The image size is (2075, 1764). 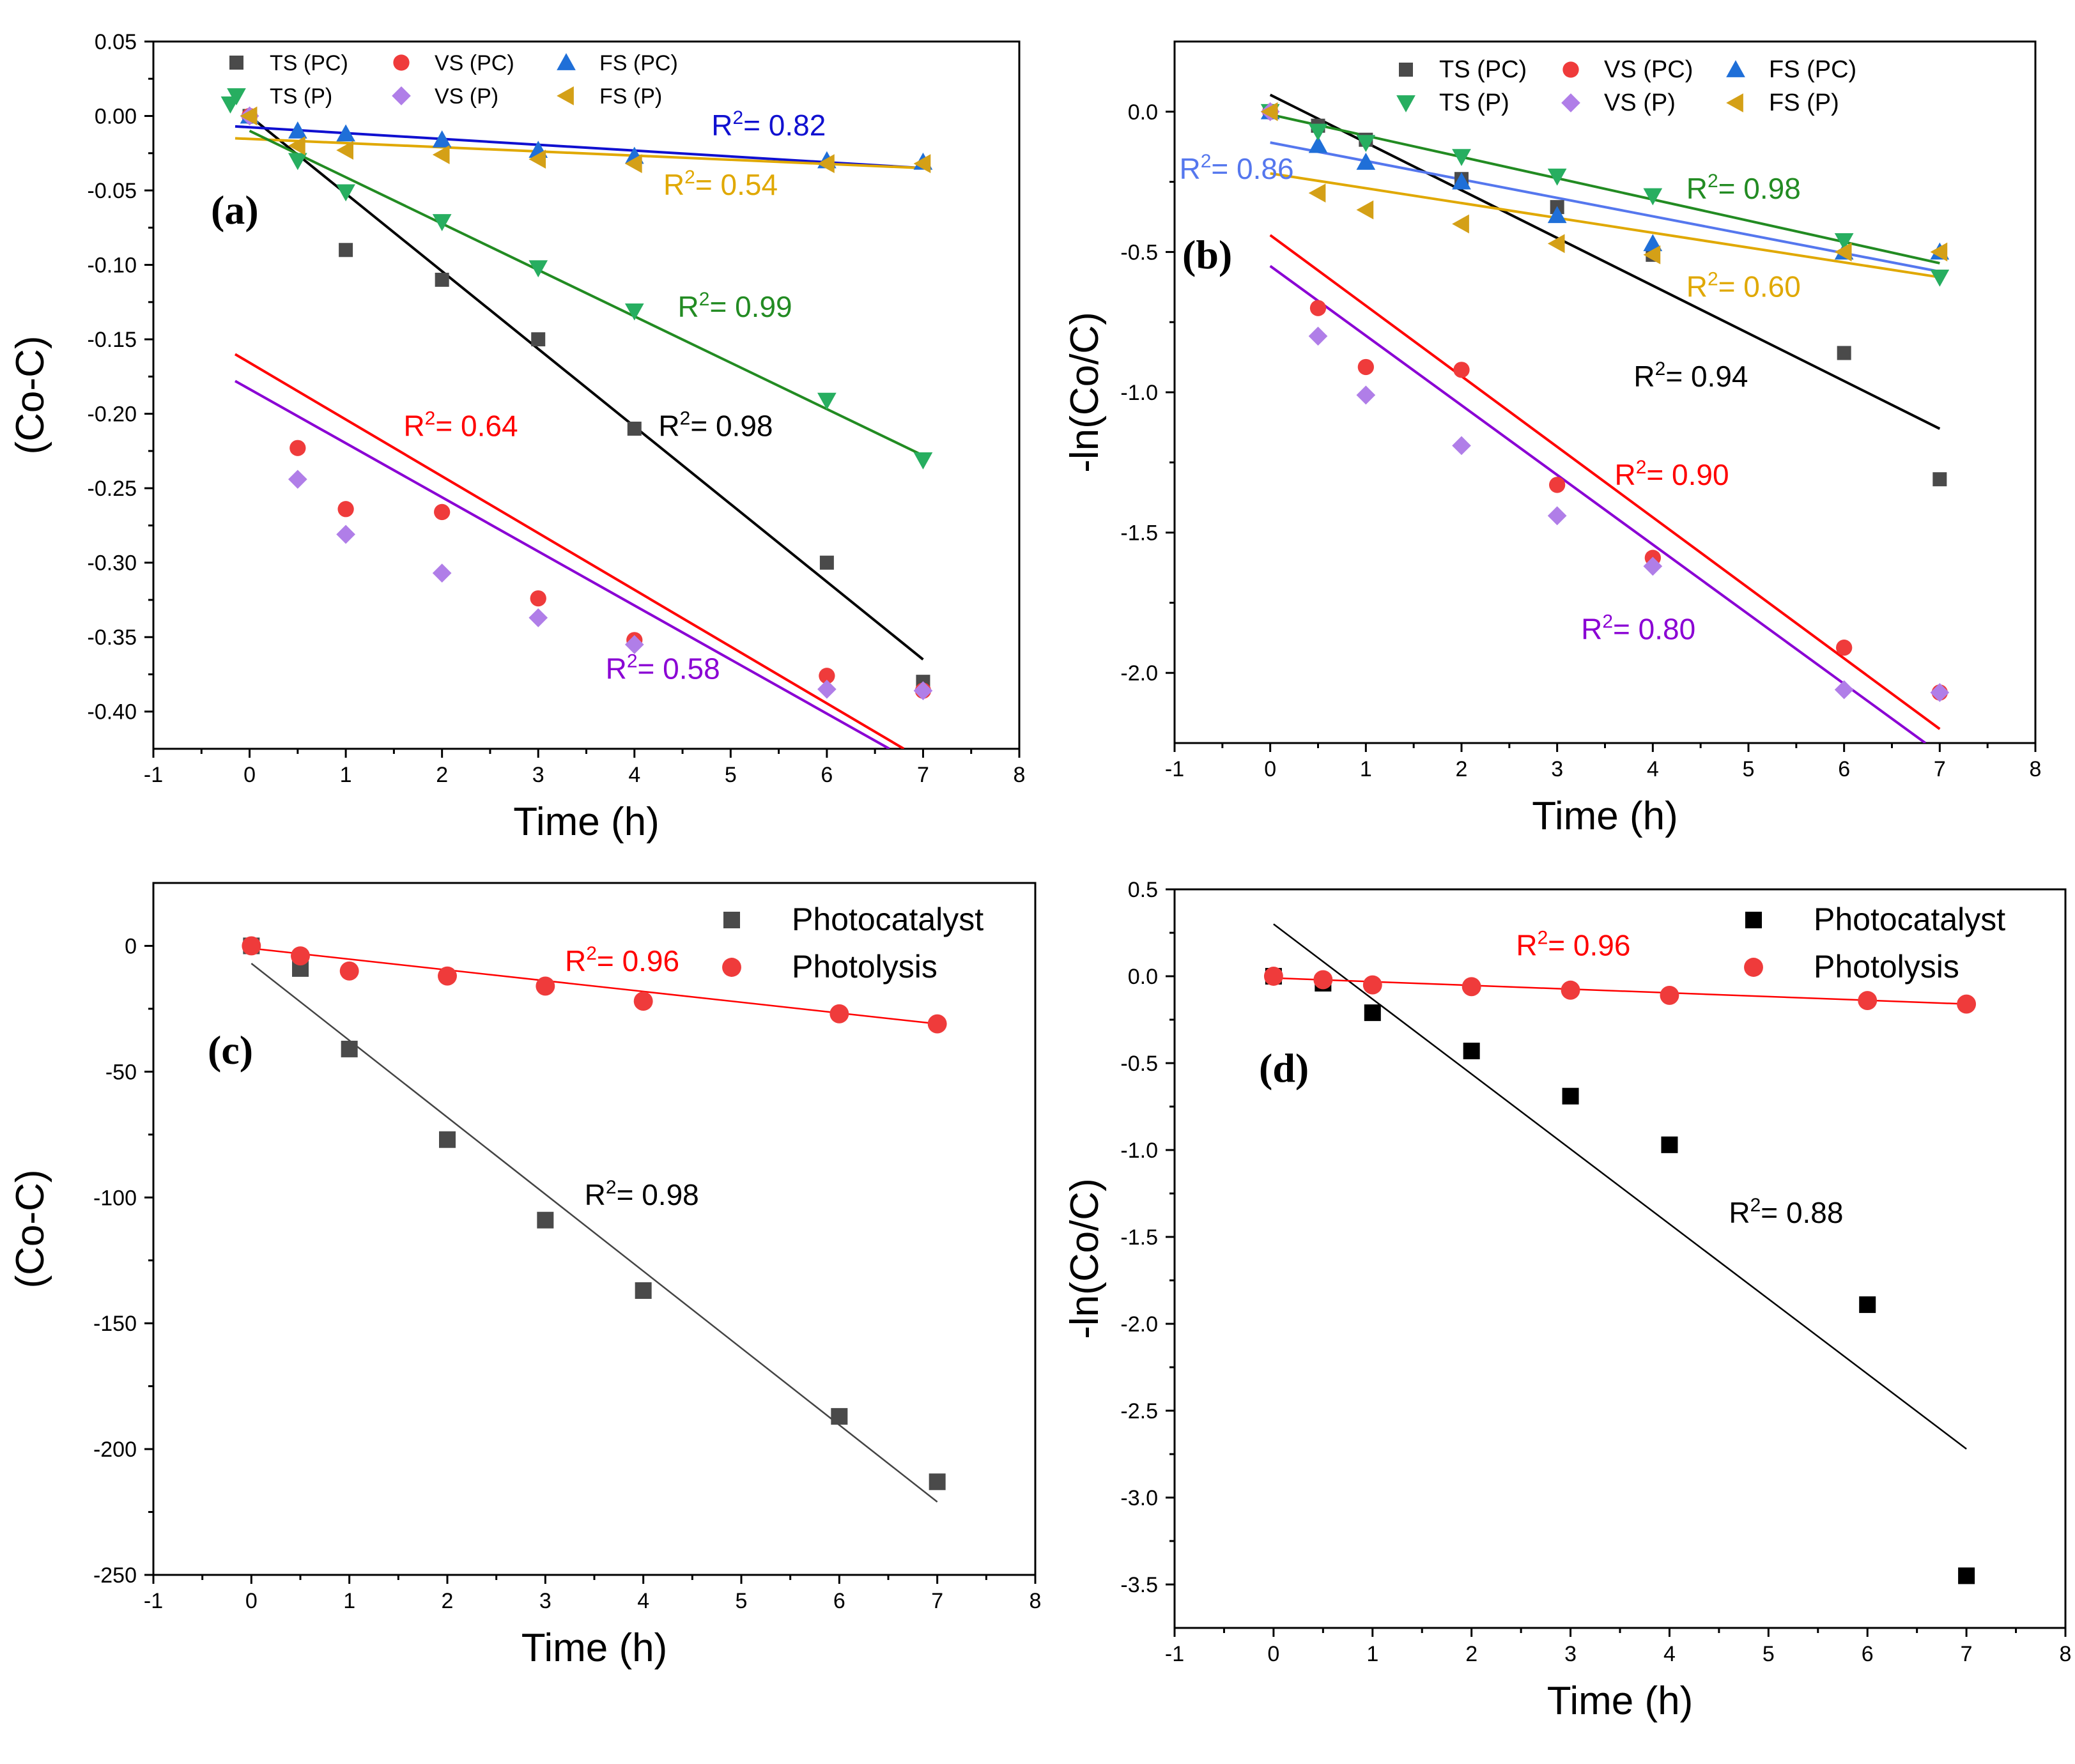 What do you see at coordinates (1672, 474) in the screenshot?
I see `r-squared-label: R2= 0.90` at bounding box center [1672, 474].